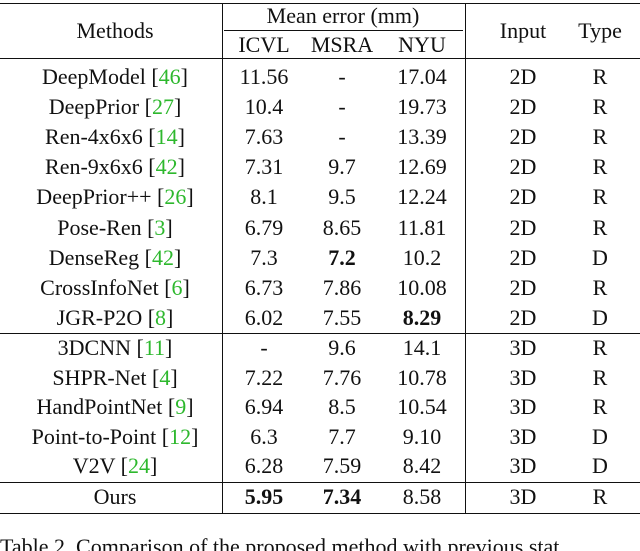 This screenshot has width=640, height=551. I want to click on citation-number: 11, so click(154, 347).